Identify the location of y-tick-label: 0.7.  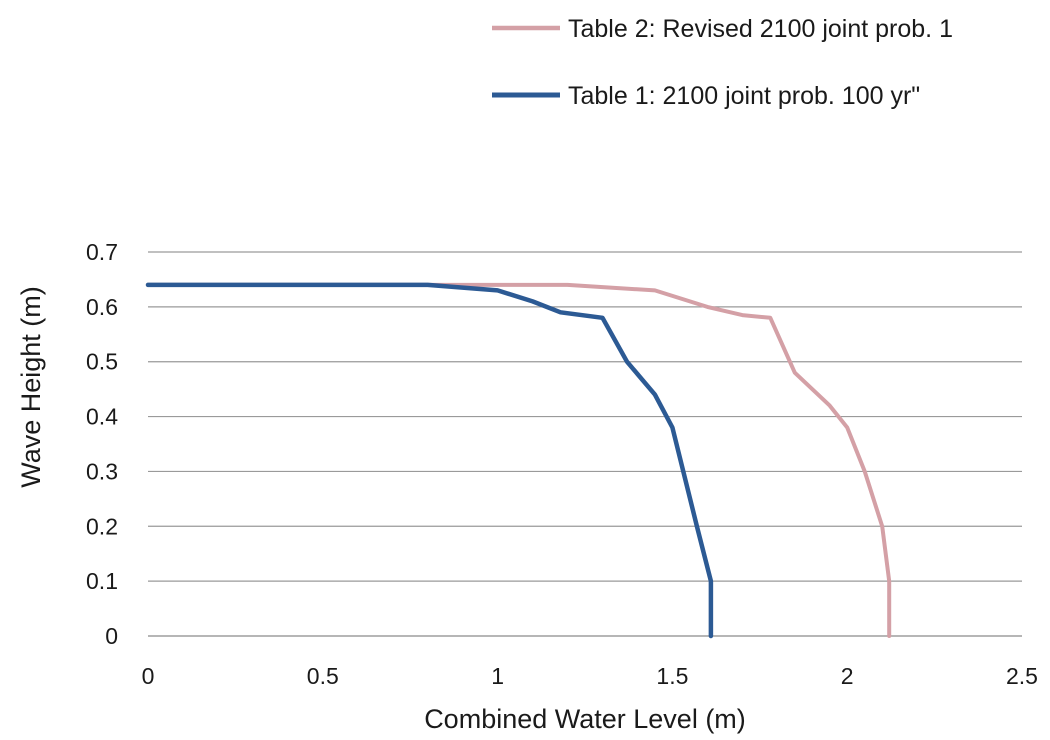
(102, 252).